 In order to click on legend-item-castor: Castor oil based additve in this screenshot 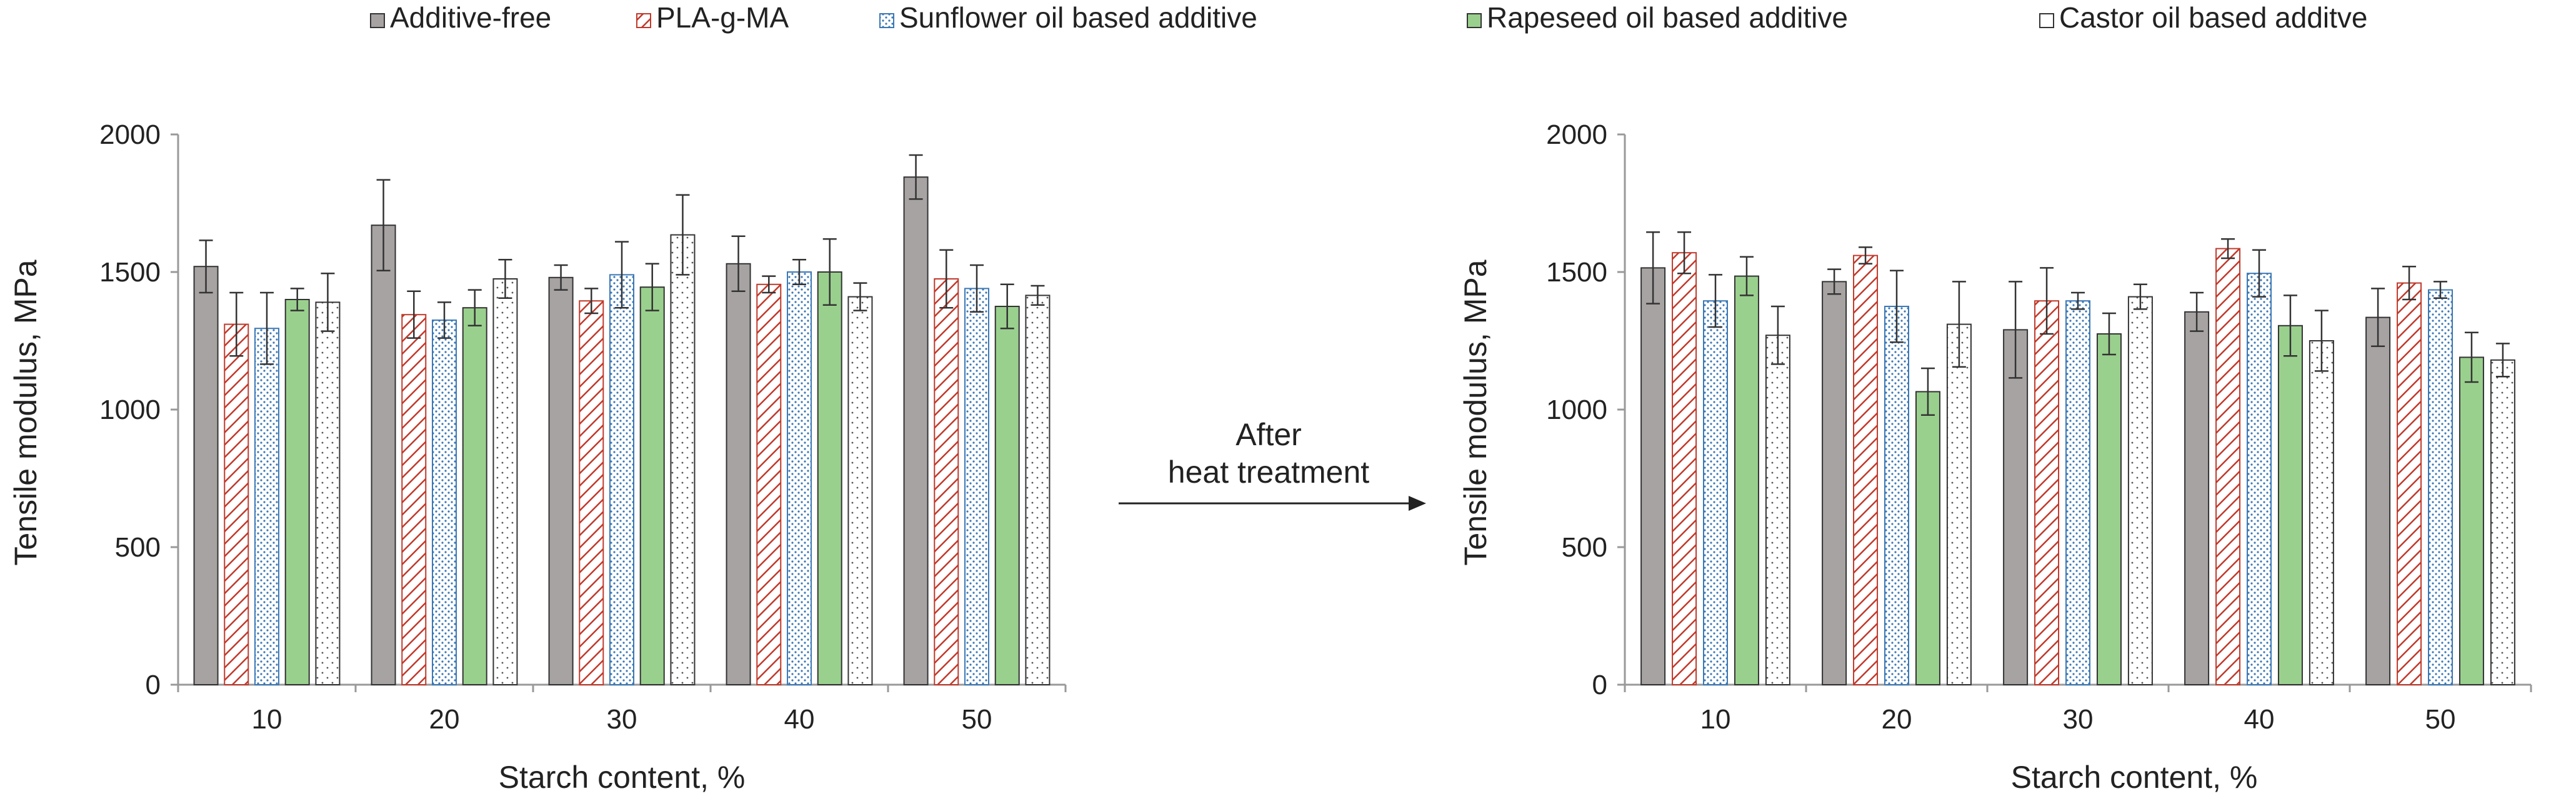, I will do `click(2203, 18)`.